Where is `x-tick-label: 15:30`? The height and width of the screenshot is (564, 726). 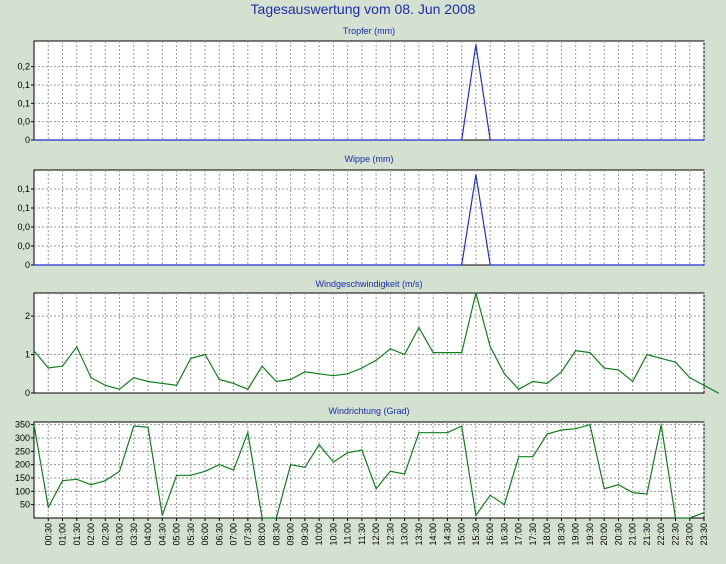 x-tick-label: 15:30 is located at coordinates (476, 534).